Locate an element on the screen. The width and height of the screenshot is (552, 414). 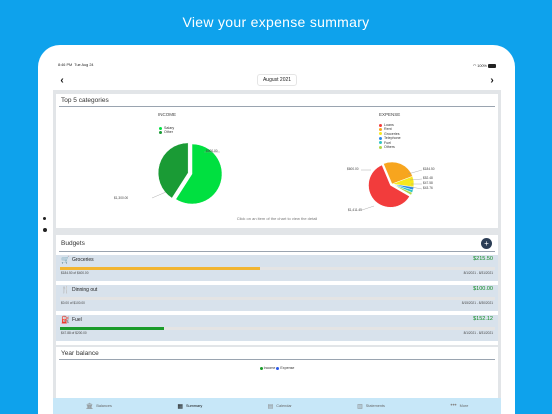
tab-more: ••• More is located at coordinates (459, 406).